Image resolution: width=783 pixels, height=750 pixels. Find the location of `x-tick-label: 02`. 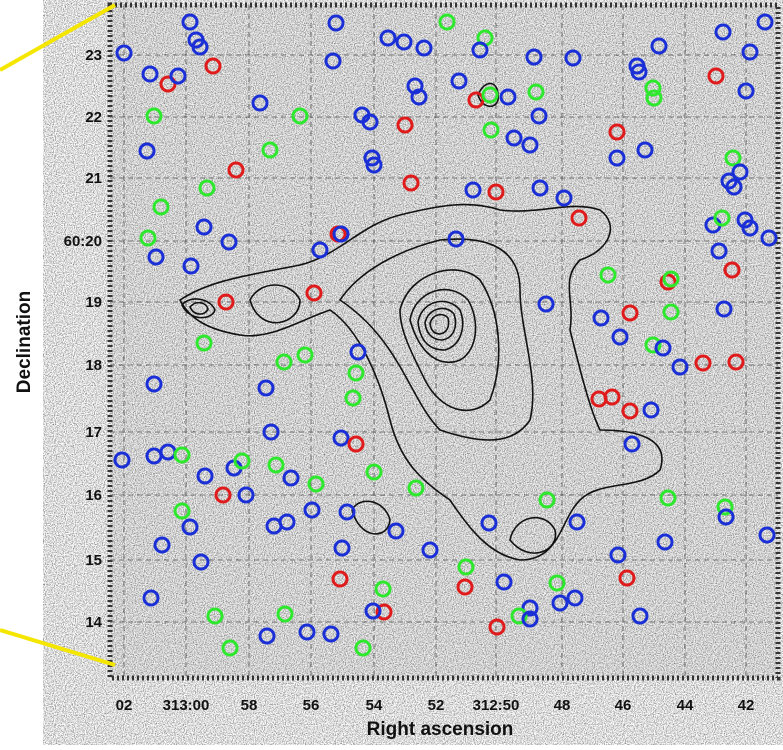

x-tick-label: 02 is located at coordinates (124, 705).